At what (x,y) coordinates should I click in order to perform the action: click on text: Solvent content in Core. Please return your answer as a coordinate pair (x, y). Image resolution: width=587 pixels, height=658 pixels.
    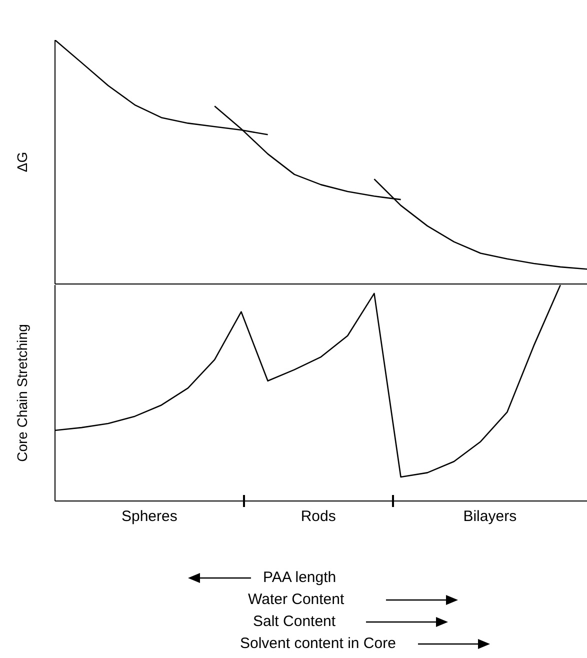
    Looking at the image, I should click on (318, 643).